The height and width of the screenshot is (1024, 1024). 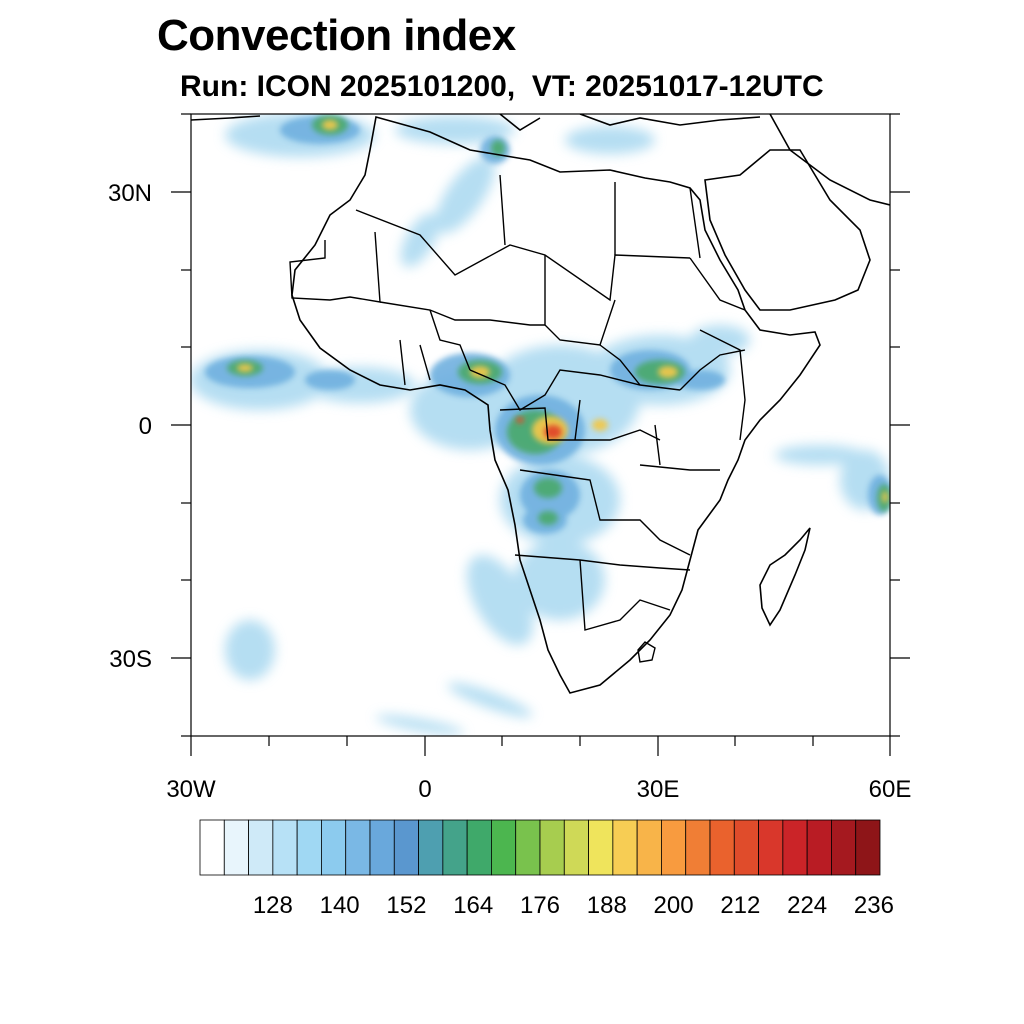 What do you see at coordinates (473, 905) in the screenshot?
I see `colorbar-label: 164` at bounding box center [473, 905].